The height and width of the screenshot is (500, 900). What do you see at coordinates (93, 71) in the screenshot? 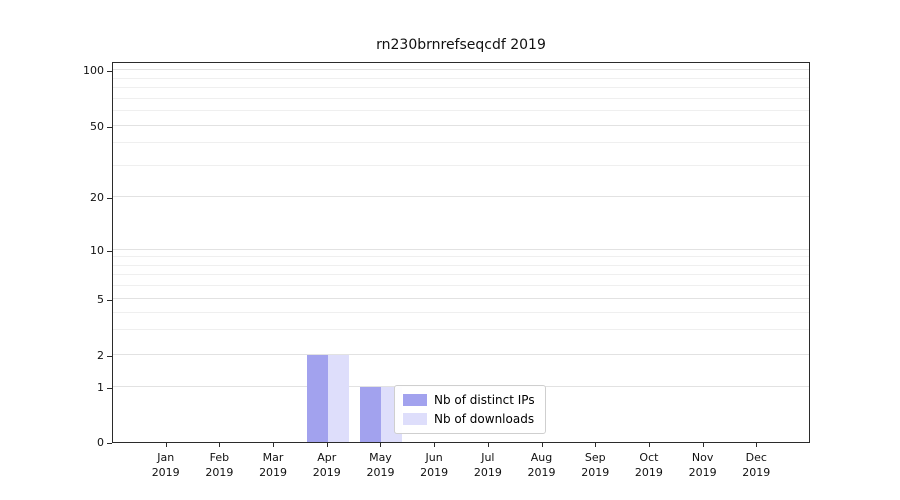
I see `y-tick-label: 100` at bounding box center [93, 71].